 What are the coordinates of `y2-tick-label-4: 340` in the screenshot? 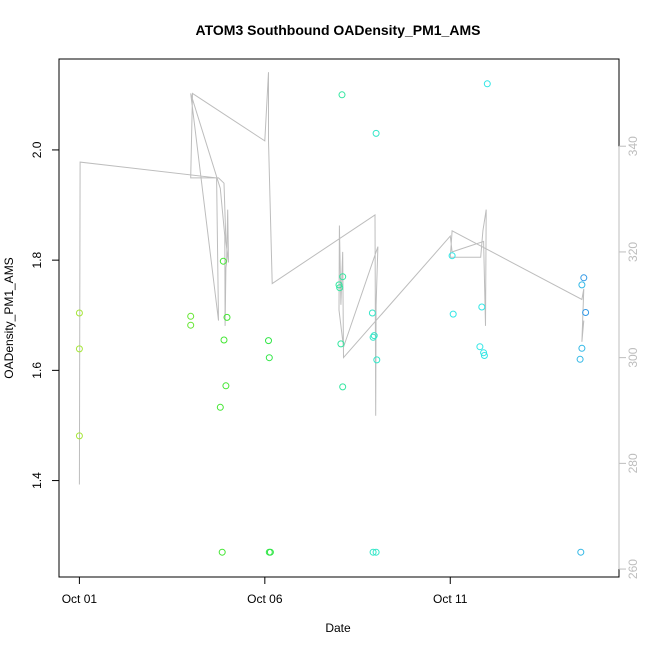 It's located at (633, 146).